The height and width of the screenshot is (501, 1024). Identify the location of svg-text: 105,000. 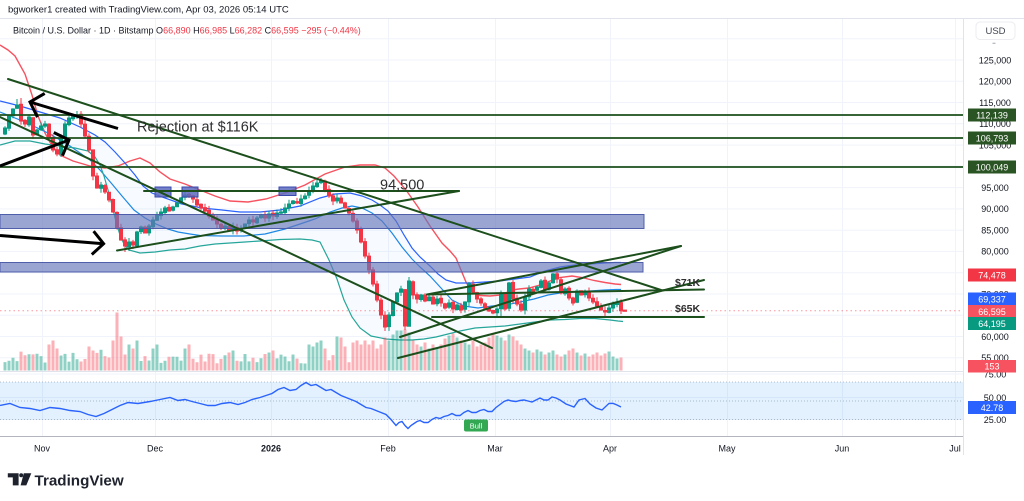
(995, 145).